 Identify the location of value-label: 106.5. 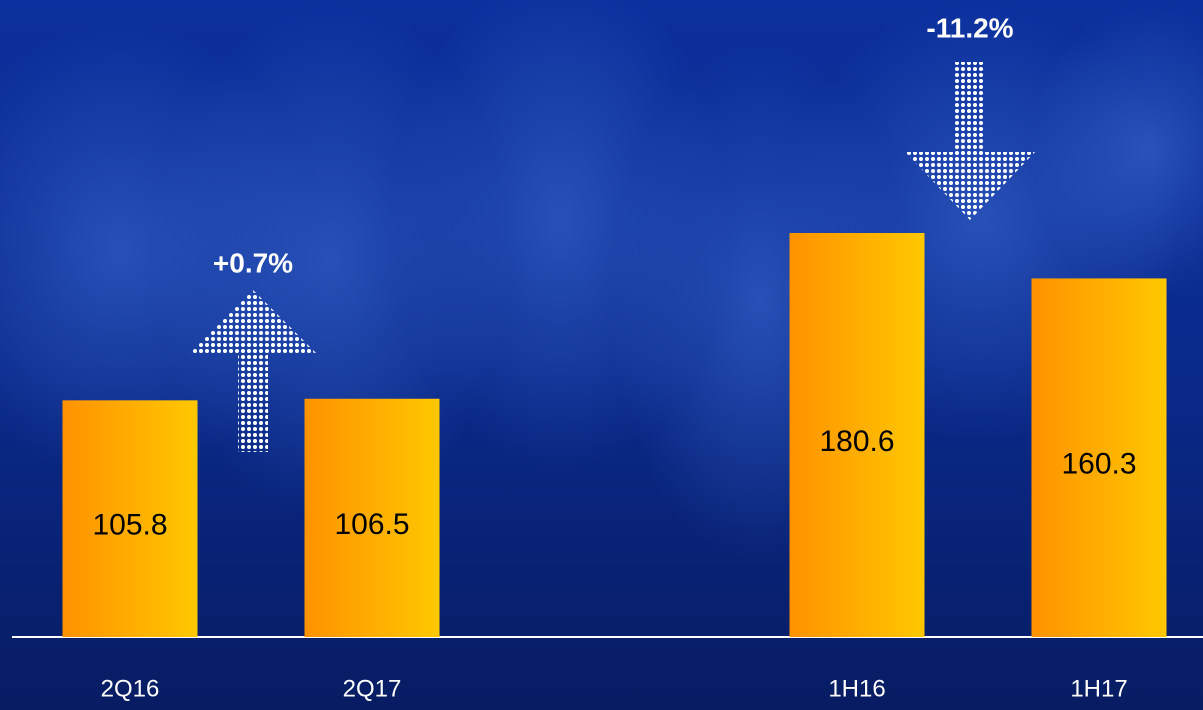
(371, 524).